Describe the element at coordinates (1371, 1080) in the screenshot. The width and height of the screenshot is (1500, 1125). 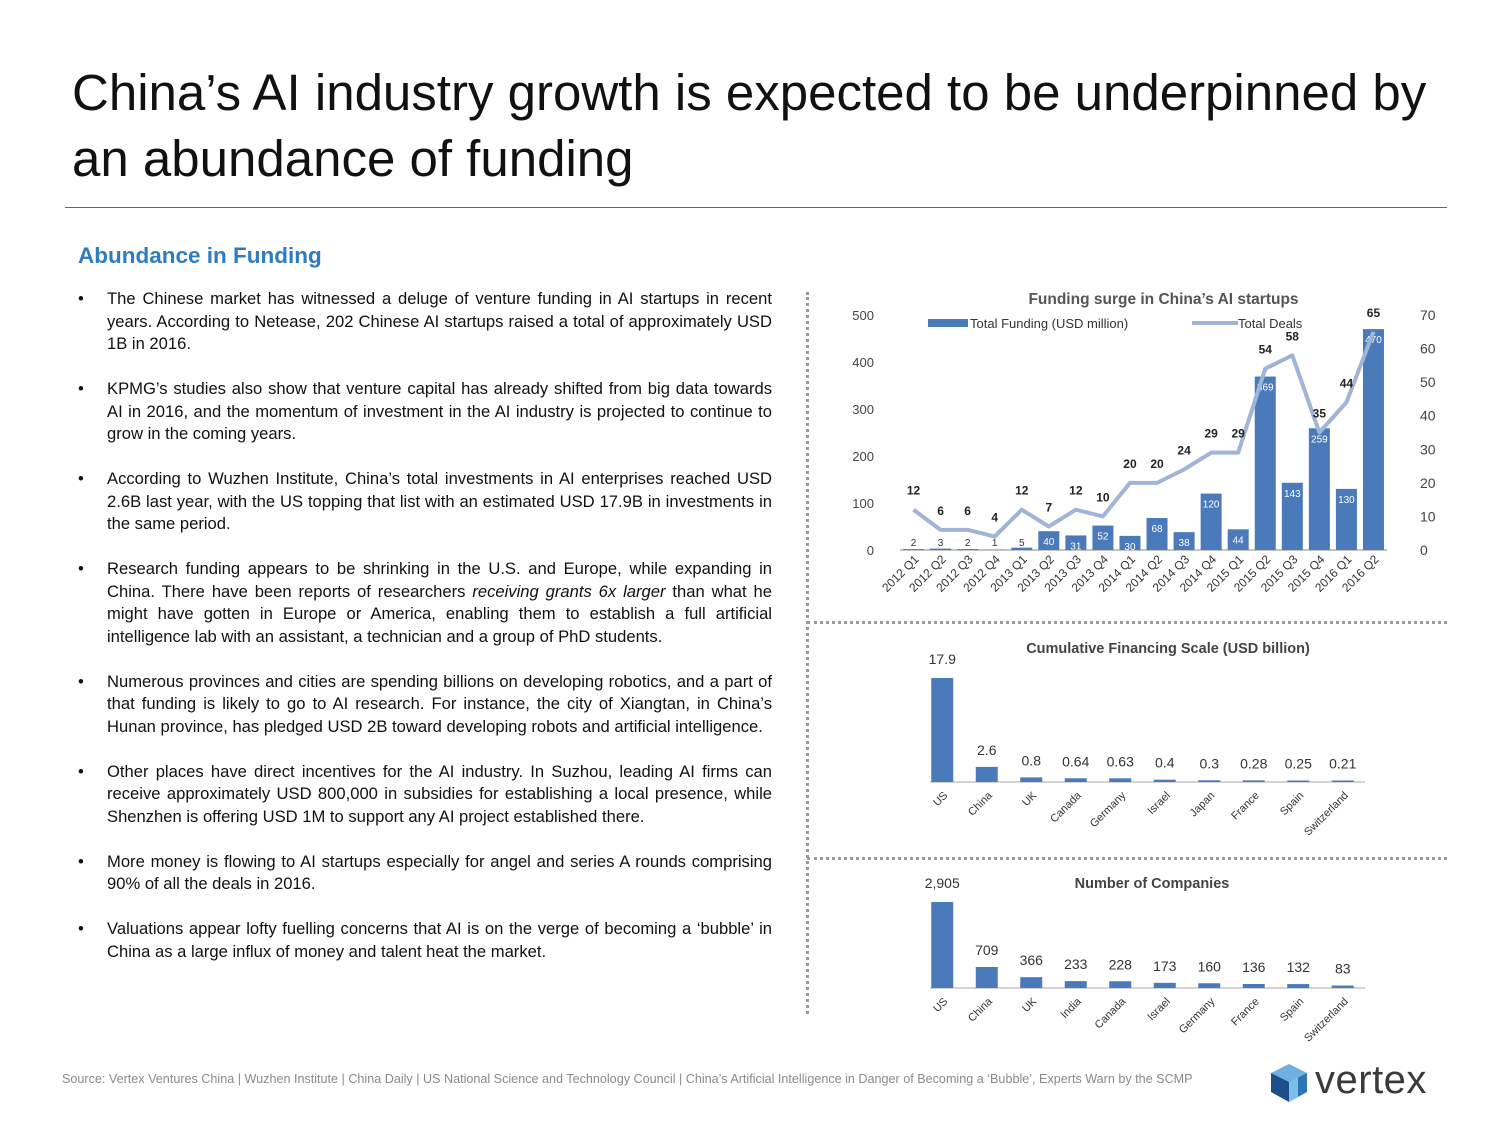
I see `vertex-logo-text: vertex` at that location.